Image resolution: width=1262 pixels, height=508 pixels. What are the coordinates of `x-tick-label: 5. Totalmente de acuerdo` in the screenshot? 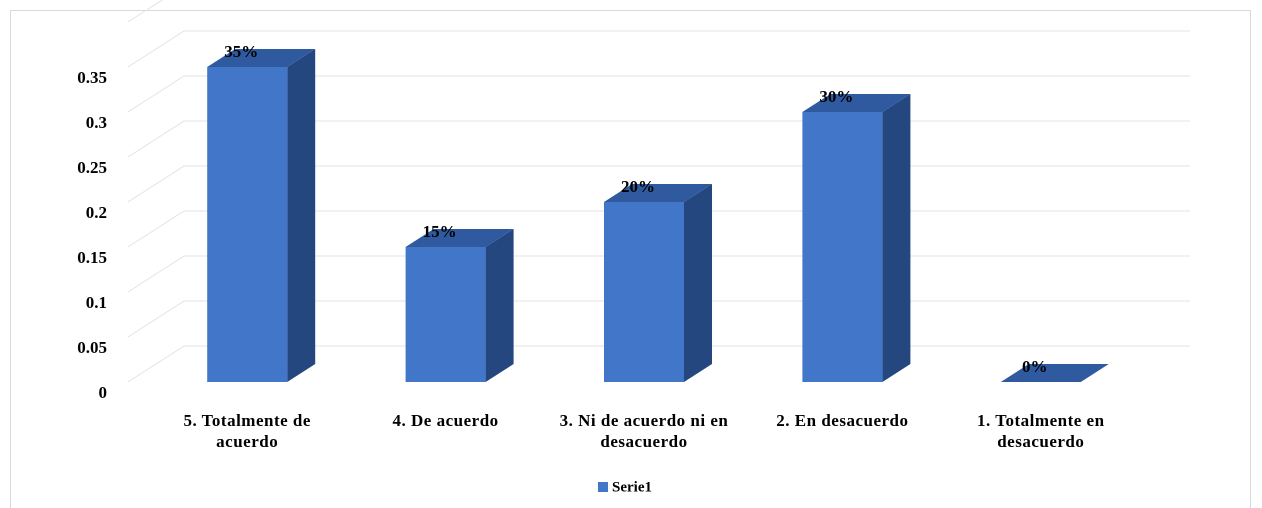 It's located at (247, 431).